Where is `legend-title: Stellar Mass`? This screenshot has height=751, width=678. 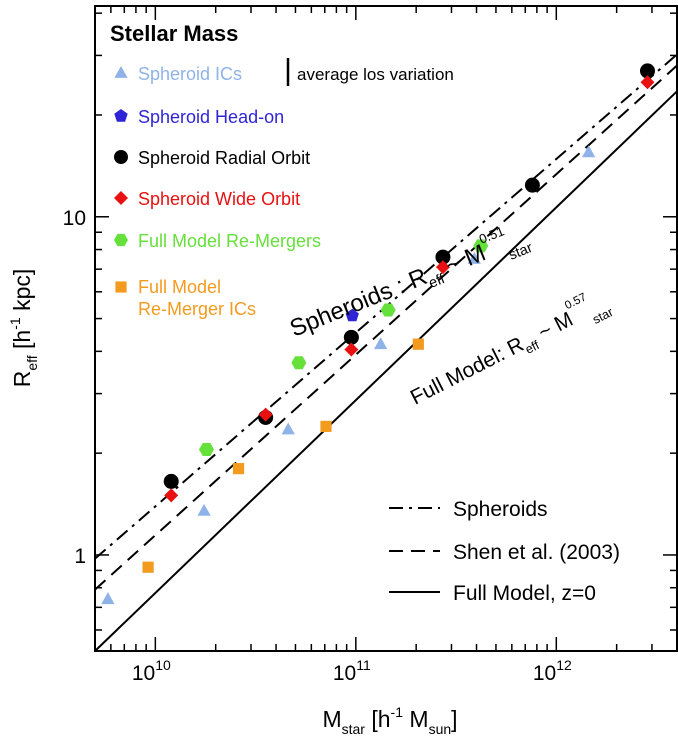 legend-title: Stellar Mass is located at coordinates (174, 33).